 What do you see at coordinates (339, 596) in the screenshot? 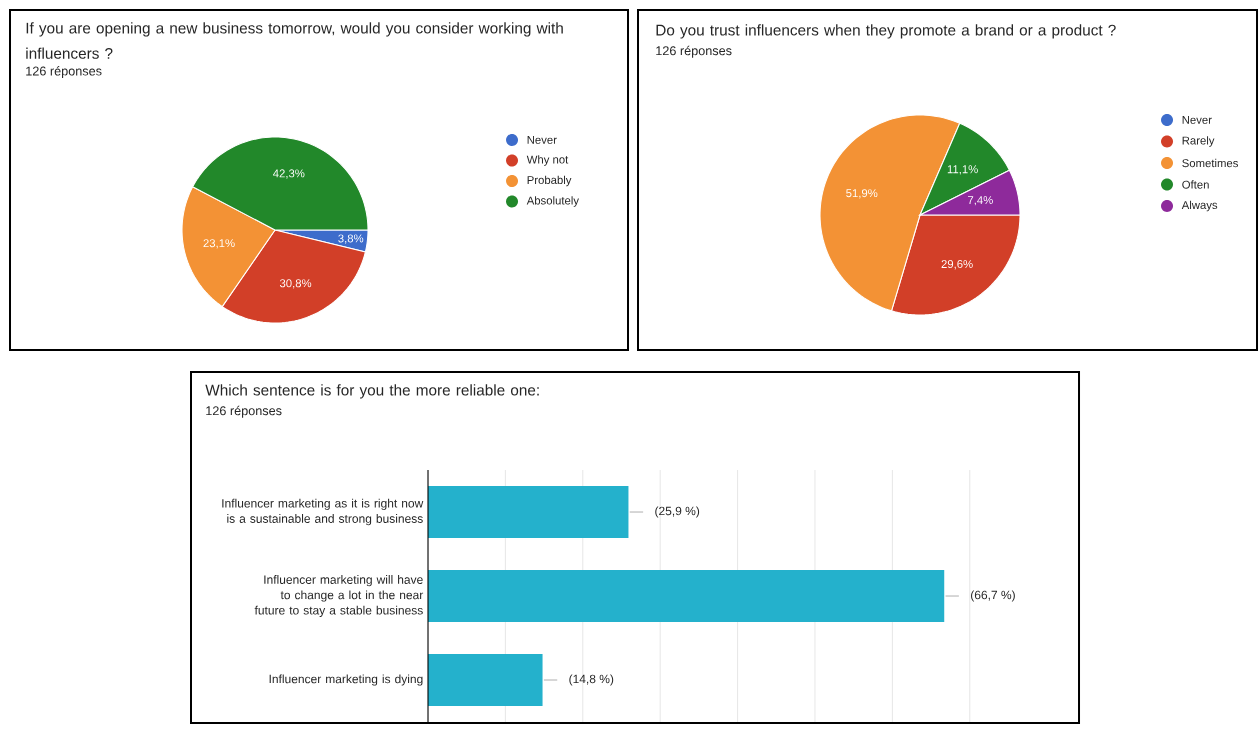
I see `y-tick-label: Influencer marketing will have to change a lot in the near future to stay a stable business` at bounding box center [339, 596].